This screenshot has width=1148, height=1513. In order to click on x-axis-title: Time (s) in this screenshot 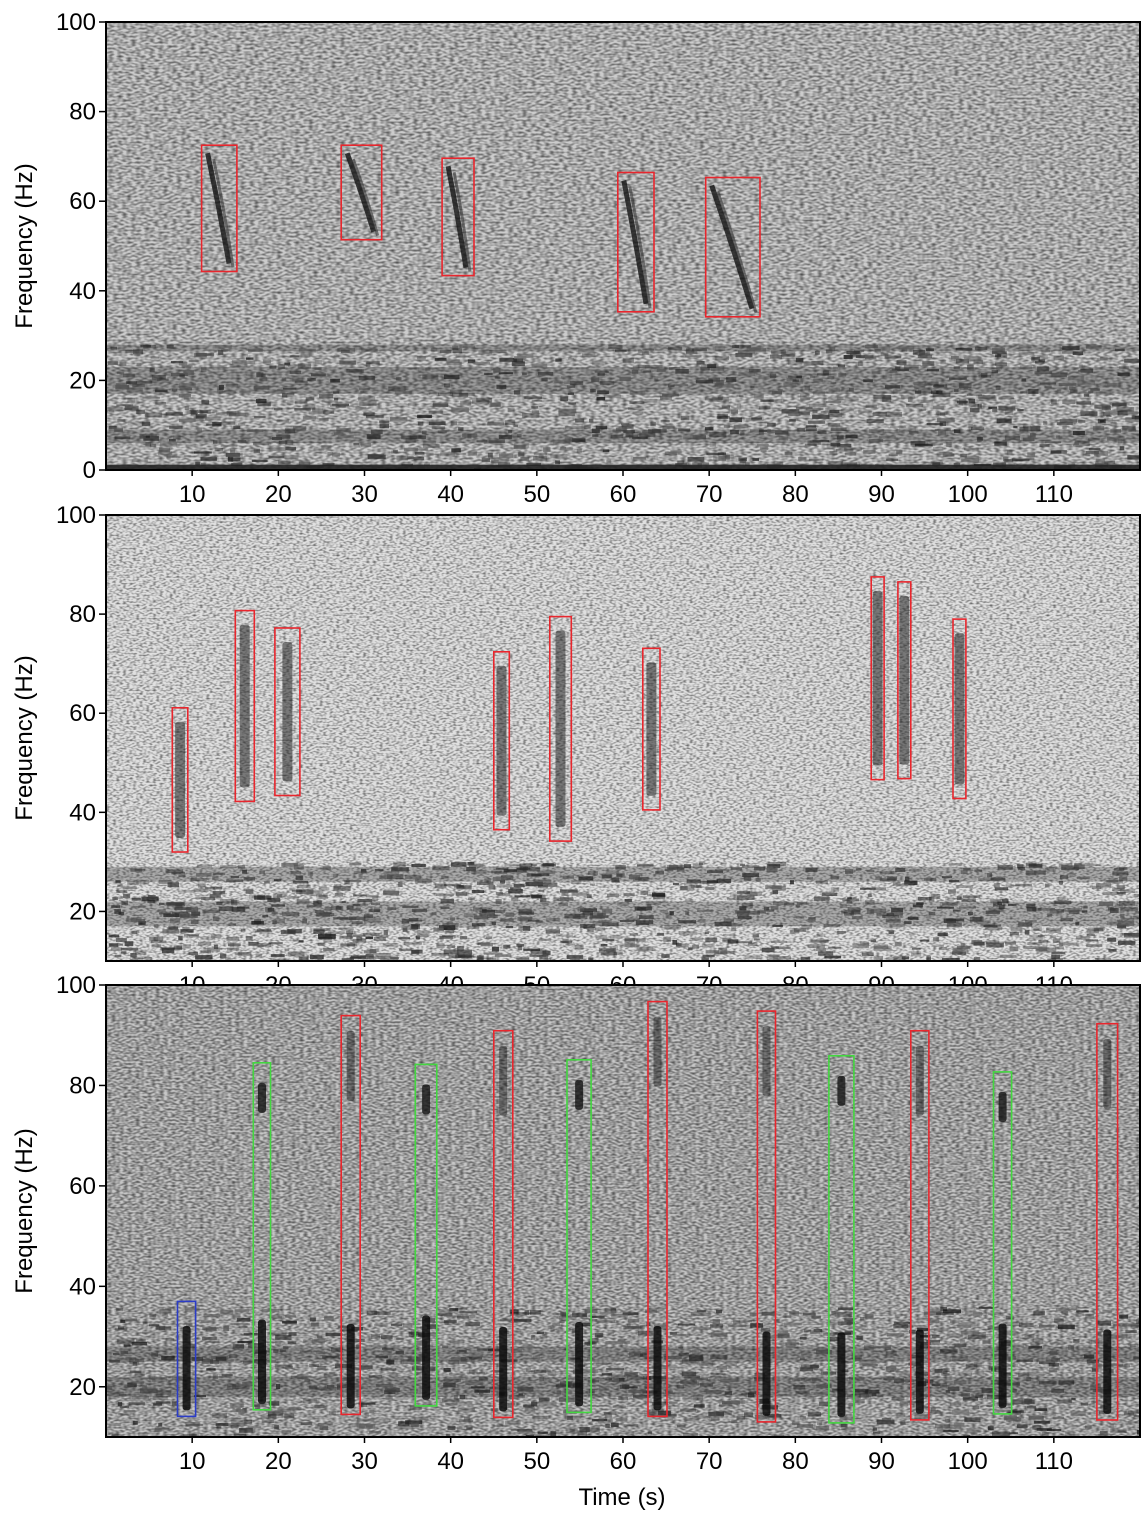, I will do `click(621, 1497)`.